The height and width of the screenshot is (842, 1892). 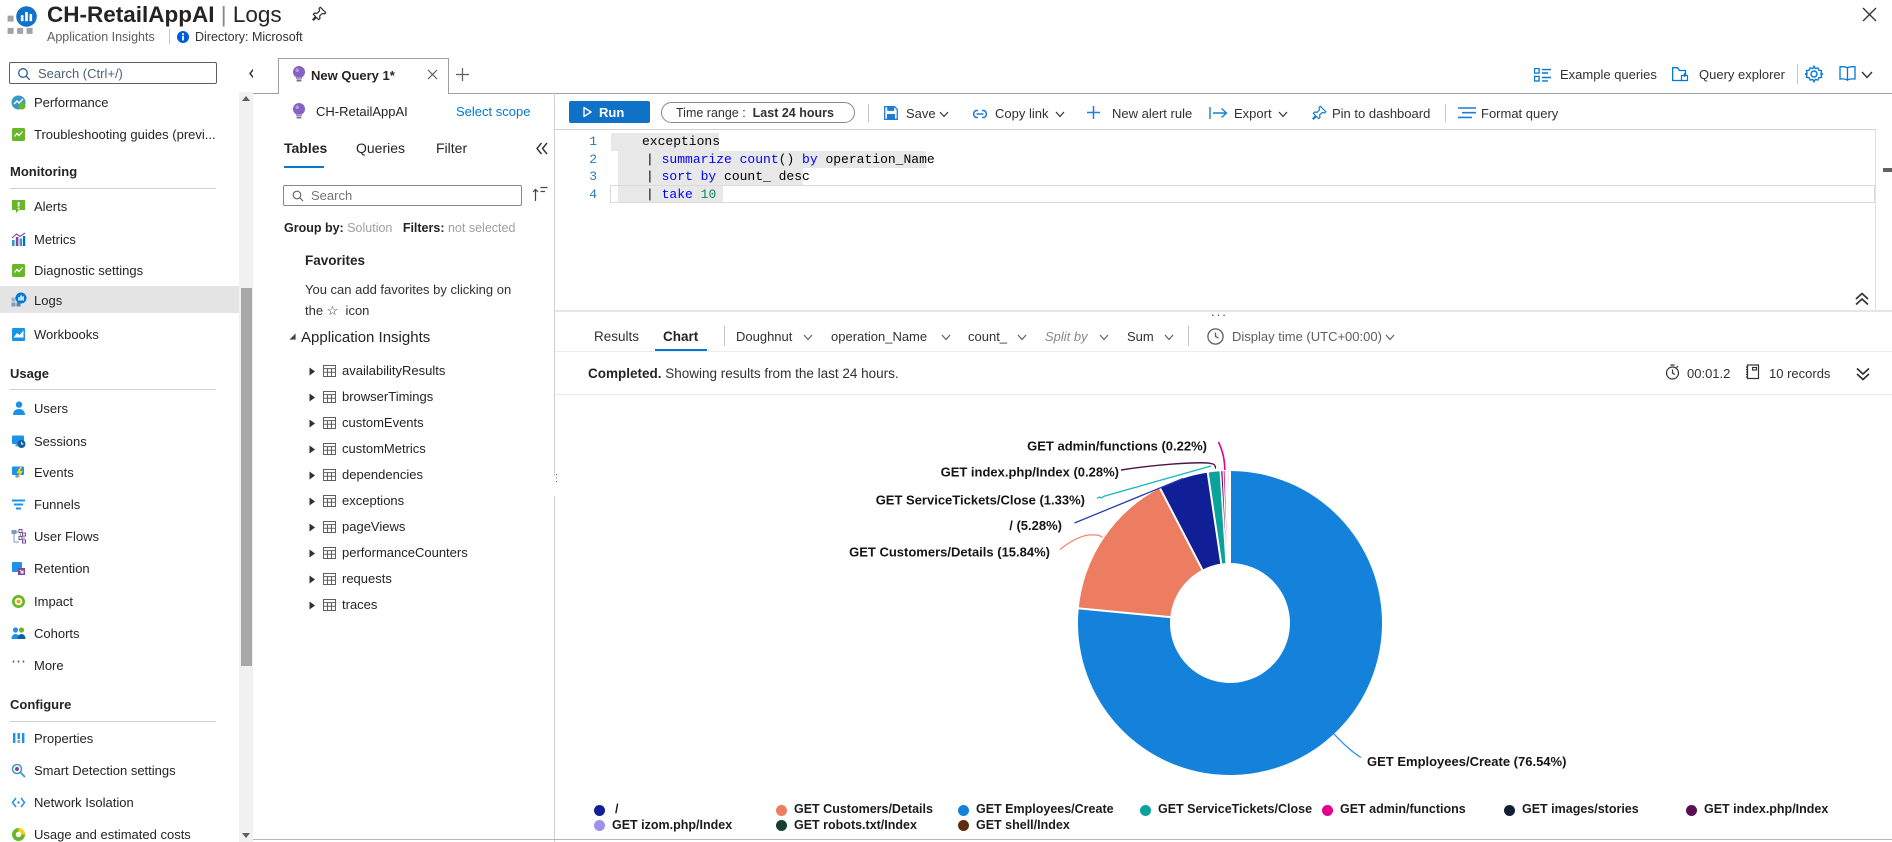 What do you see at coordinates (1030, 472) in the screenshot?
I see `svg-text: GET index.php/Index (0.28%)` at bounding box center [1030, 472].